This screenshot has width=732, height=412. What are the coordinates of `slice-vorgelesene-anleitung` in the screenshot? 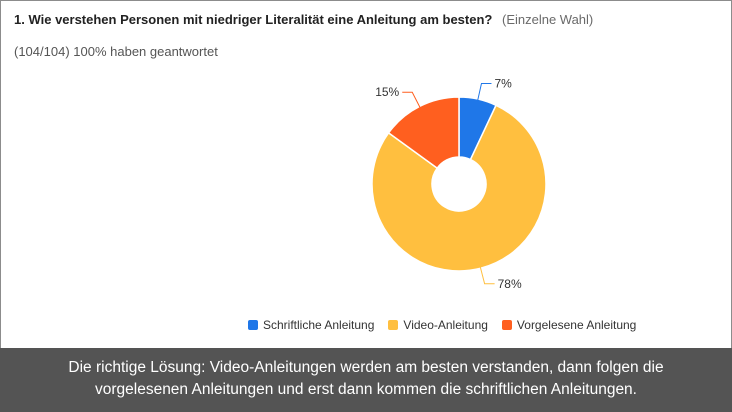 It's located at (423, 133).